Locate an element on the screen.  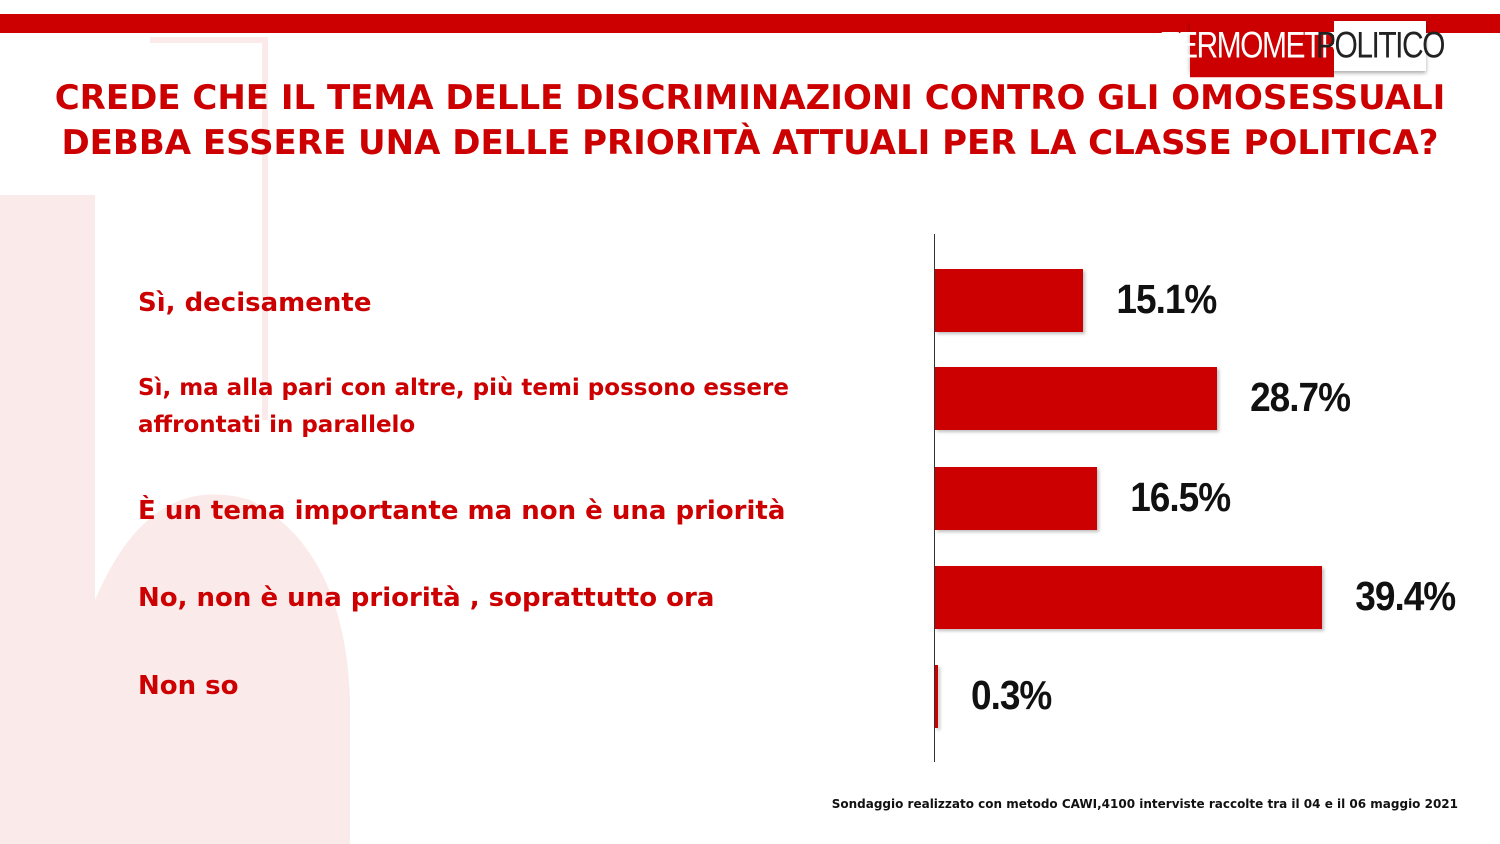
logo-part2: POLITICO is located at coordinates (1380, 45).